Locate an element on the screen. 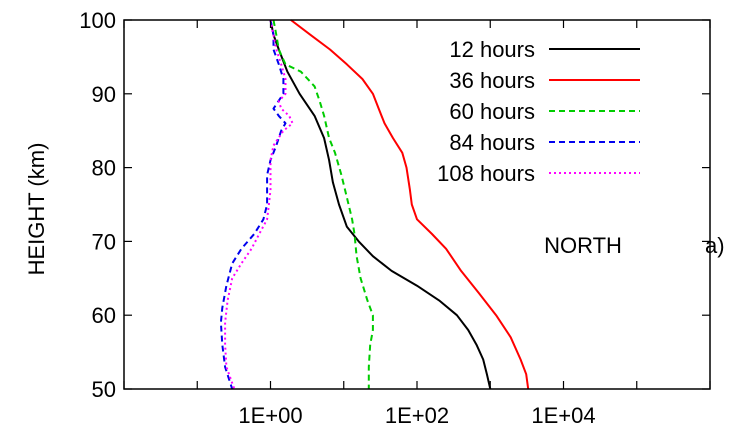 The image size is (729, 439). y-tick-label: 80 is located at coordinates (104, 168).